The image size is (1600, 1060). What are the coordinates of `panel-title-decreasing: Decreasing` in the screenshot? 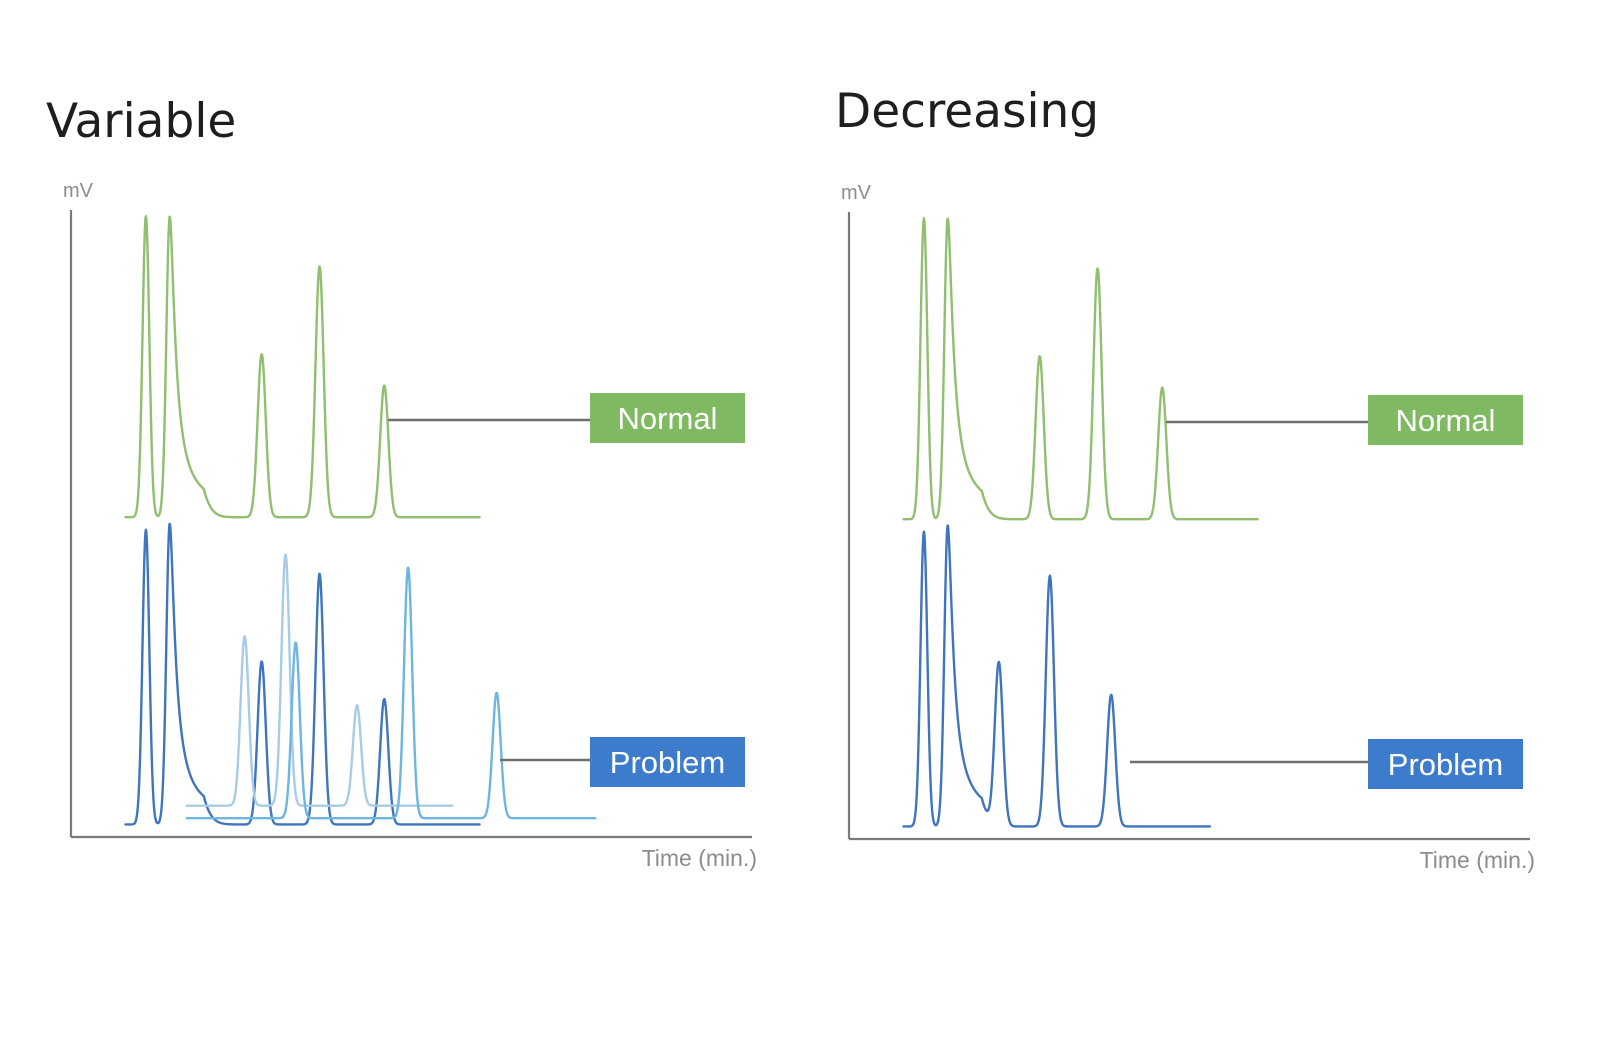 It's located at (967, 111).